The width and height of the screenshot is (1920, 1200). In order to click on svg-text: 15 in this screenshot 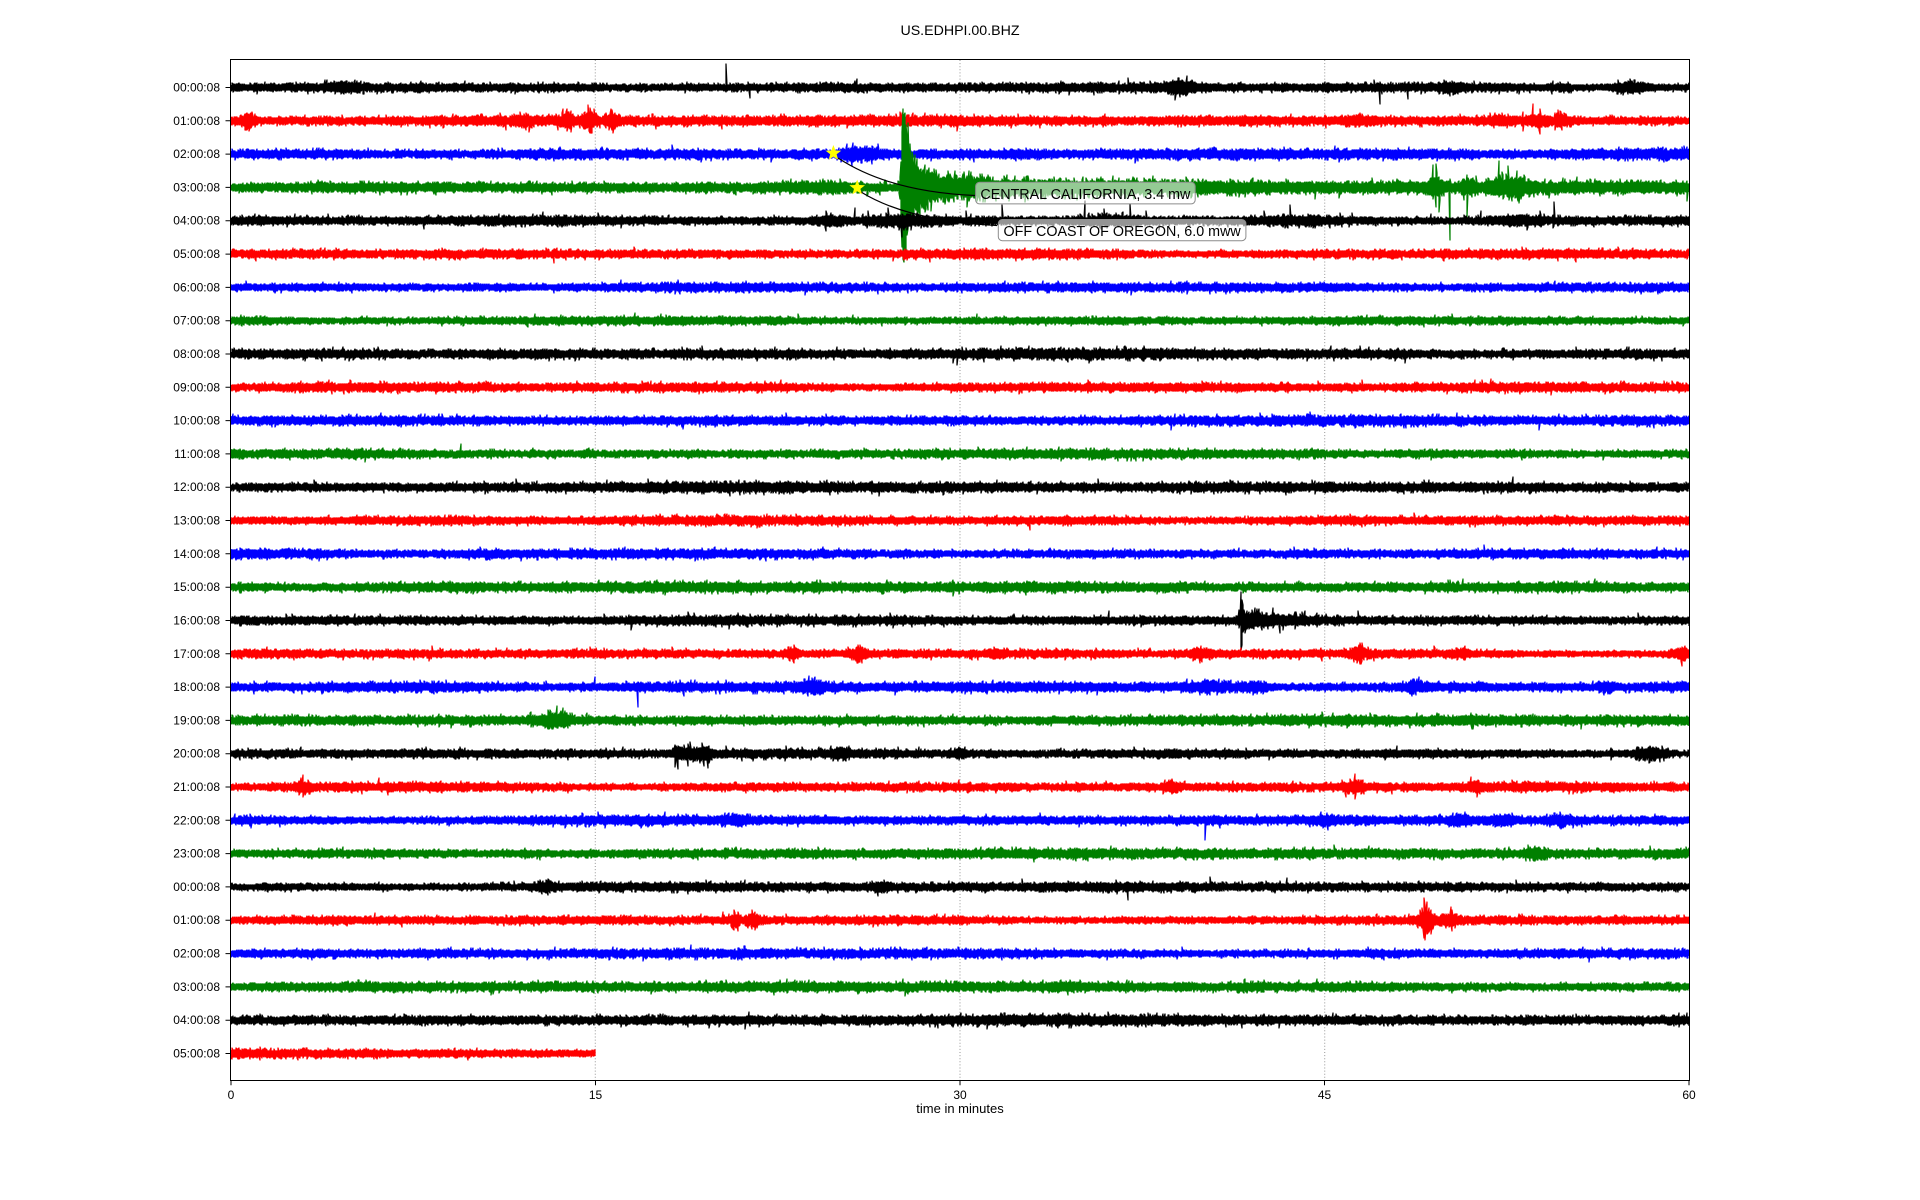, I will do `click(596, 1095)`.